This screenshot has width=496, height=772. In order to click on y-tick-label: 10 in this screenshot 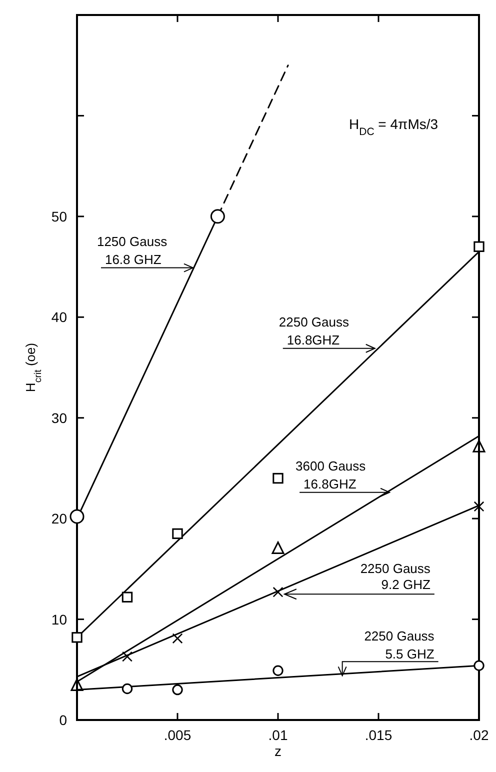, I will do `click(59, 619)`.